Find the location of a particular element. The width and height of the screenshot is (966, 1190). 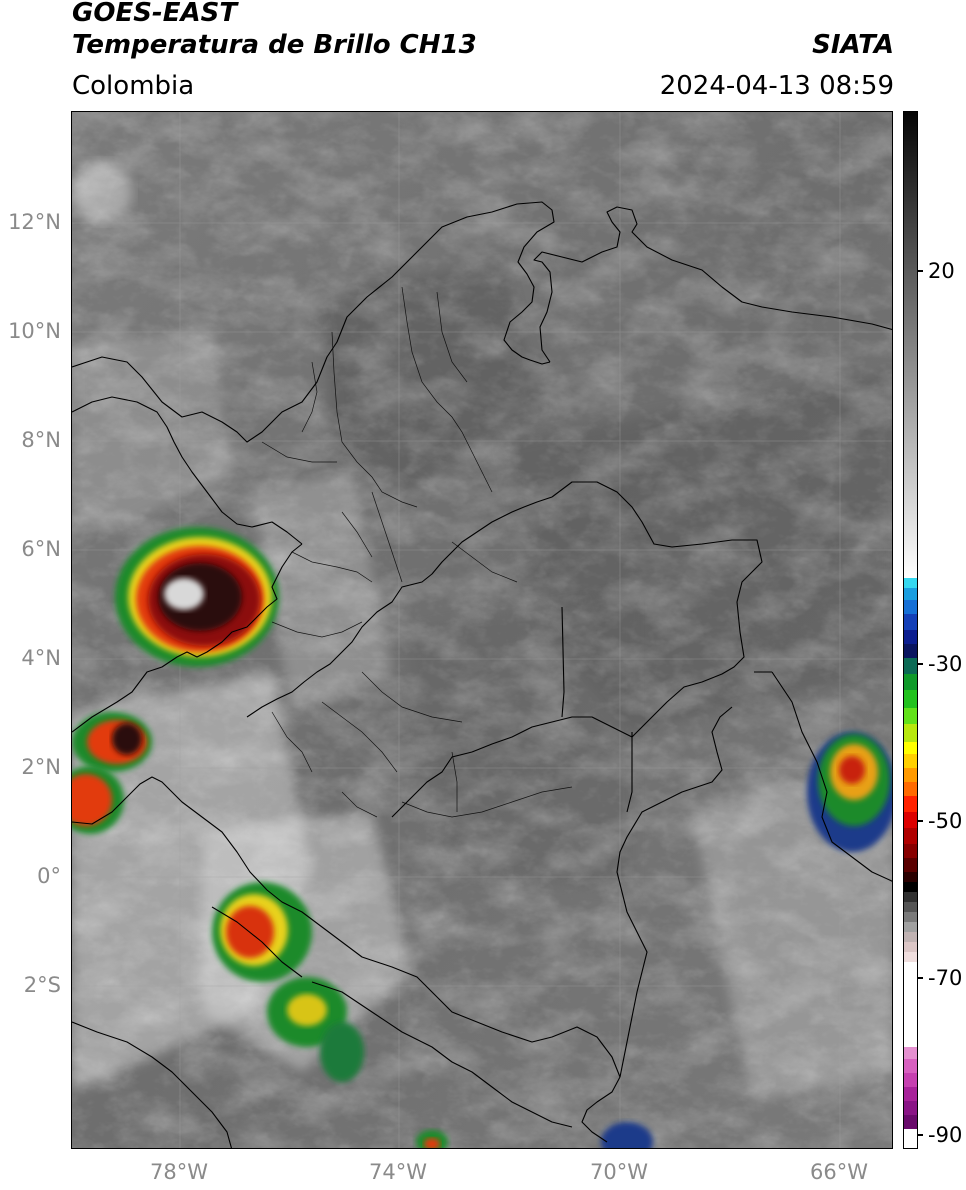

lat-tick-0: 0° is located at coordinates (49, 876).